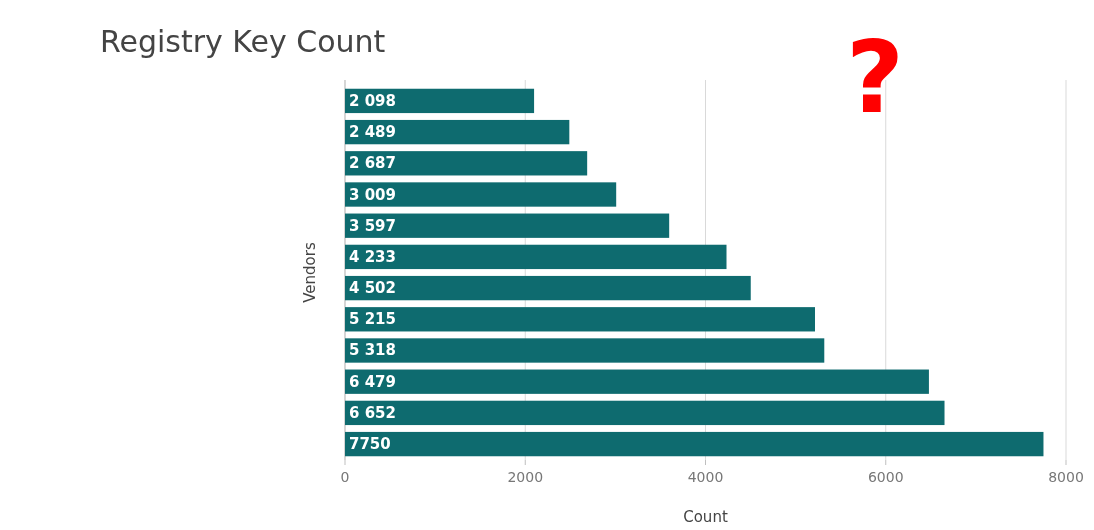 The image size is (1094, 530). I want to click on data-label: 4 233, so click(372, 256).